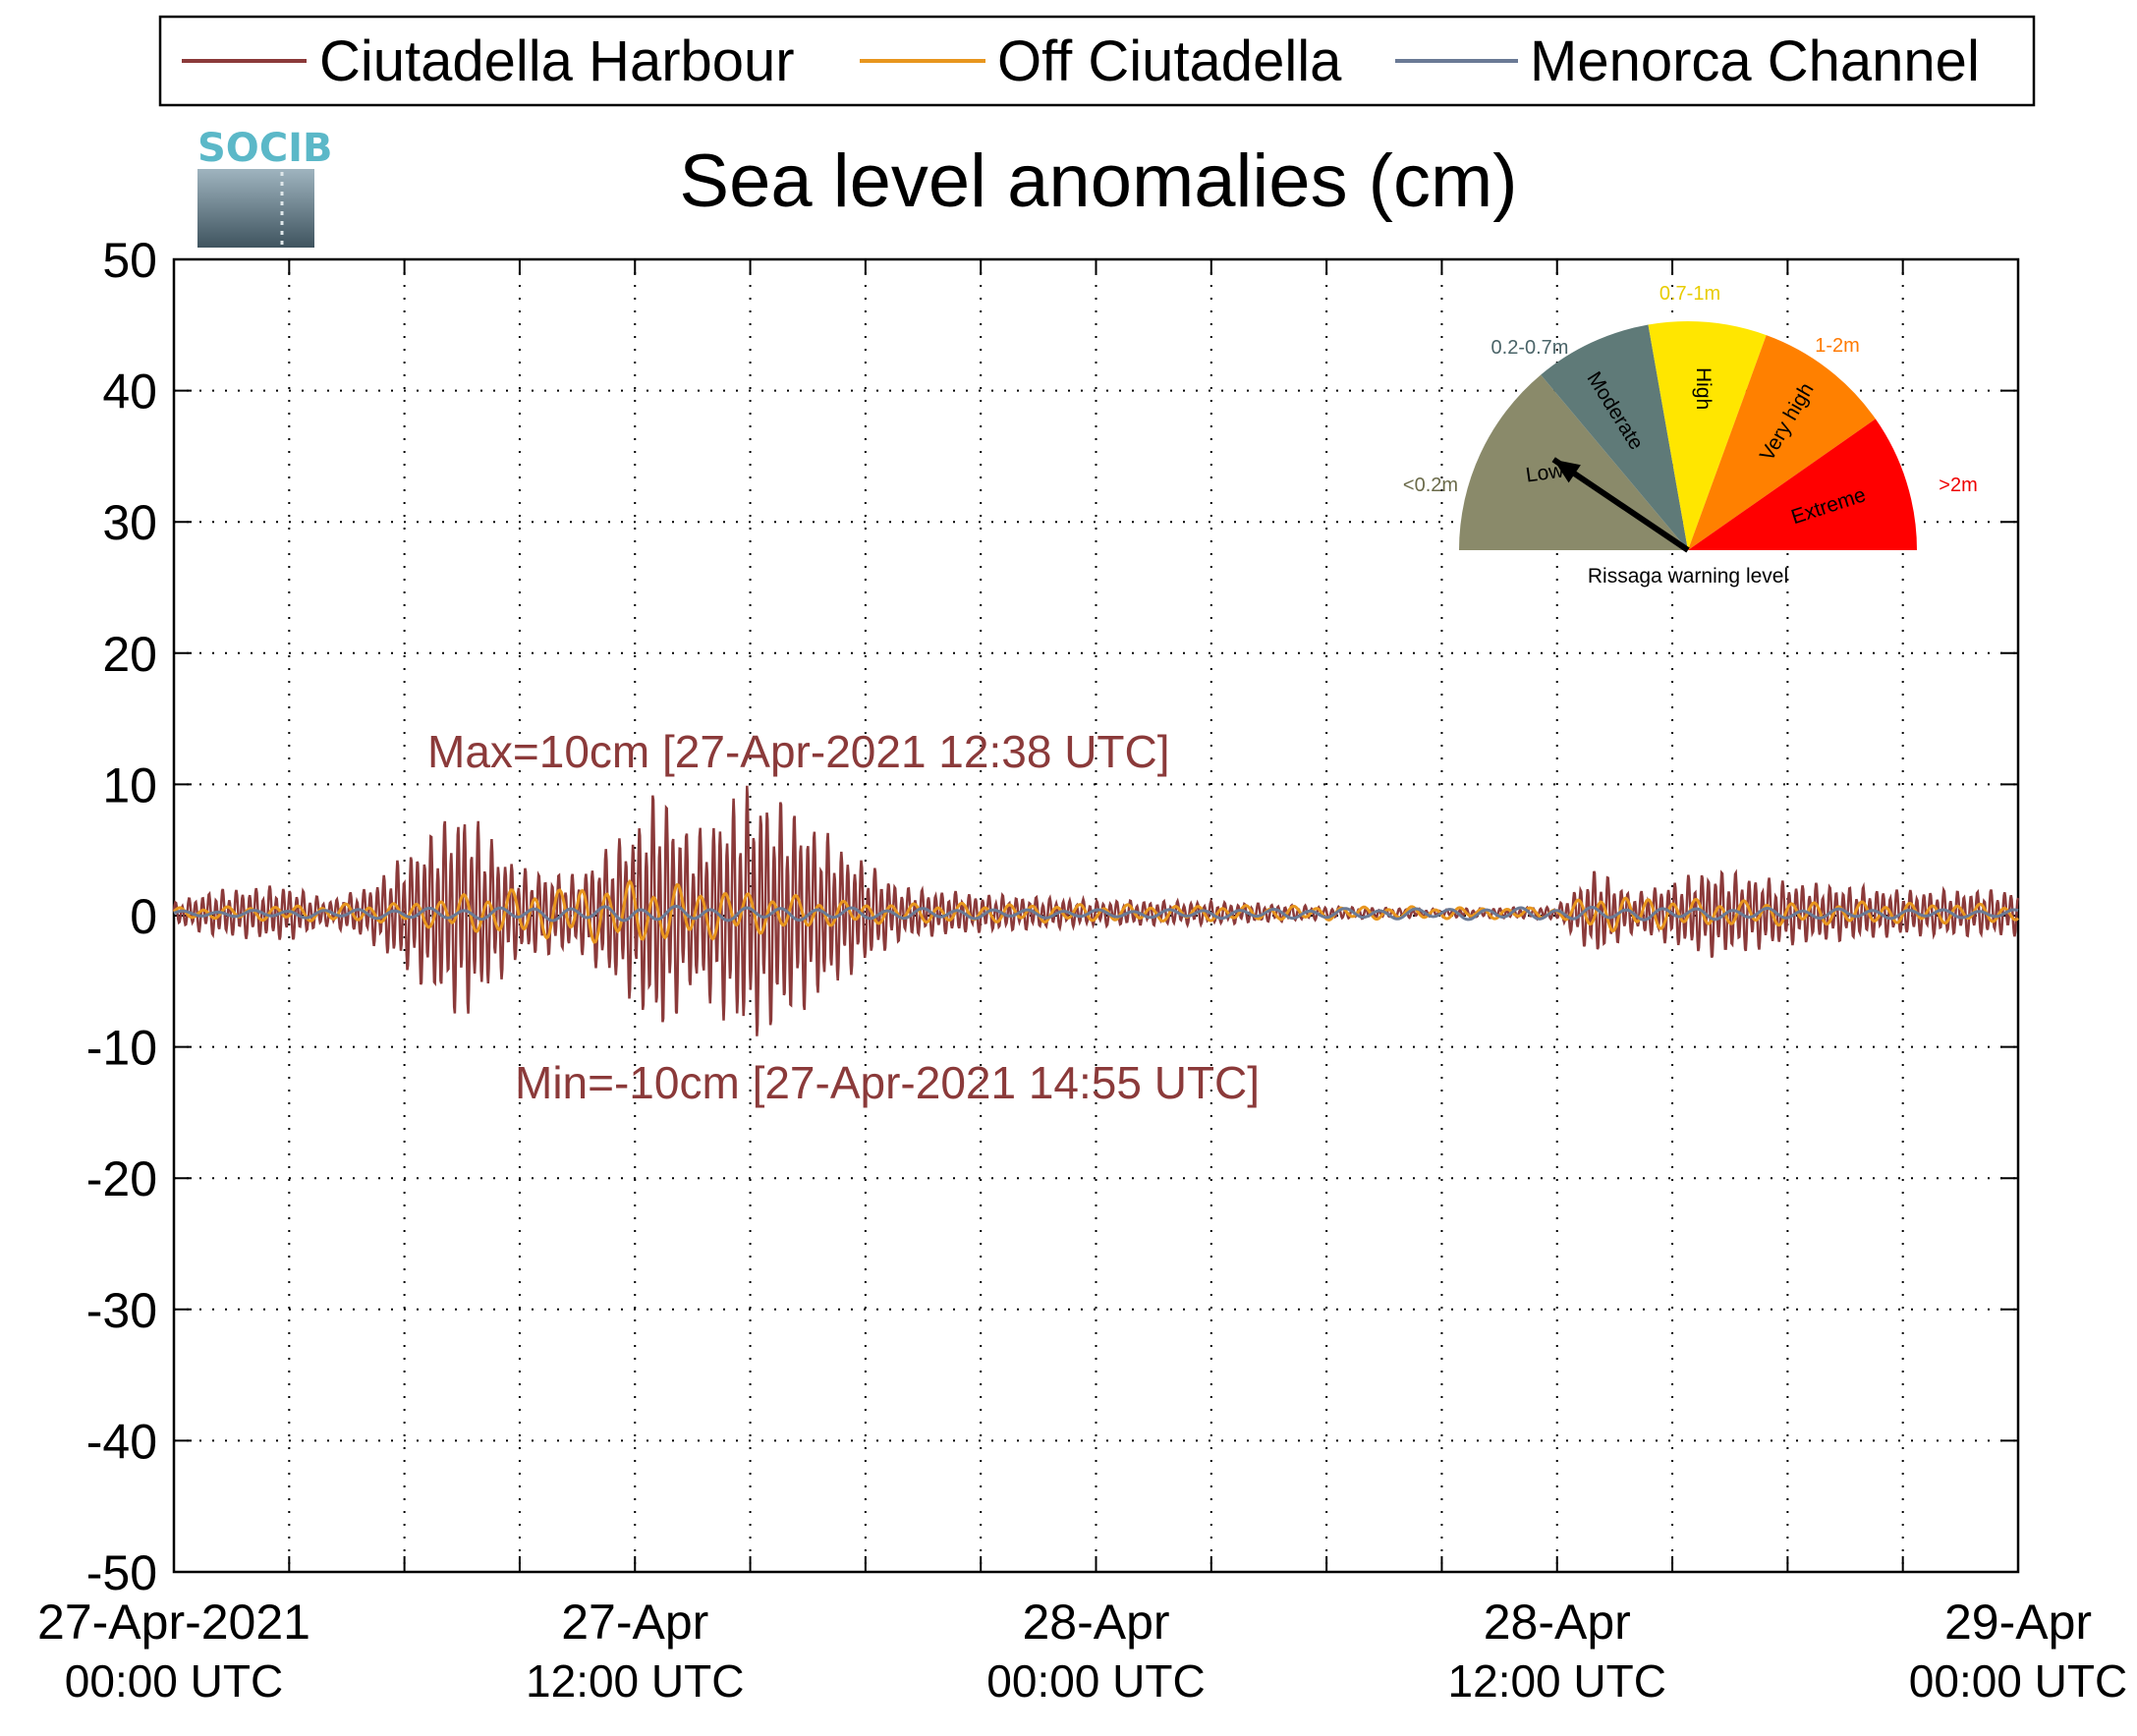 The height and width of the screenshot is (1736, 2137). What do you see at coordinates (1567, 471) in the screenshot?
I see `gauge-needle-head` at bounding box center [1567, 471].